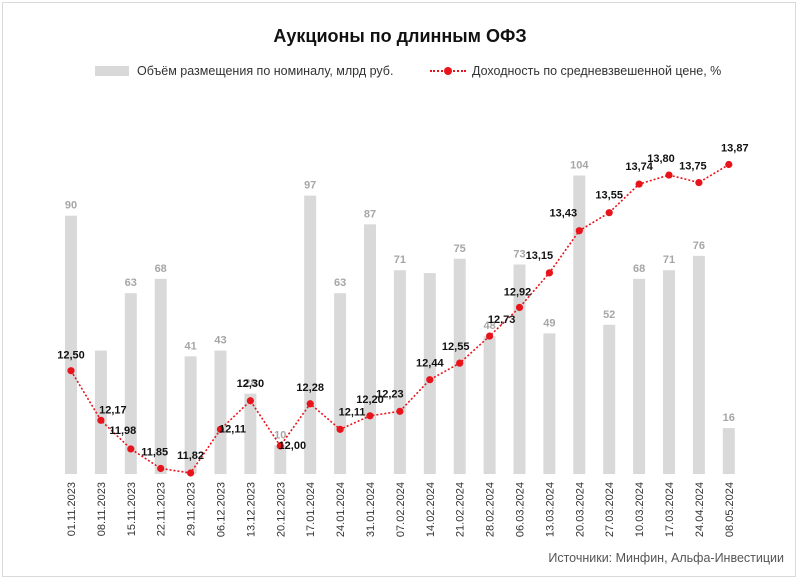  Describe the element at coordinates (540, 256) in the screenshot. I see `yield-value-label: 13,15` at that location.